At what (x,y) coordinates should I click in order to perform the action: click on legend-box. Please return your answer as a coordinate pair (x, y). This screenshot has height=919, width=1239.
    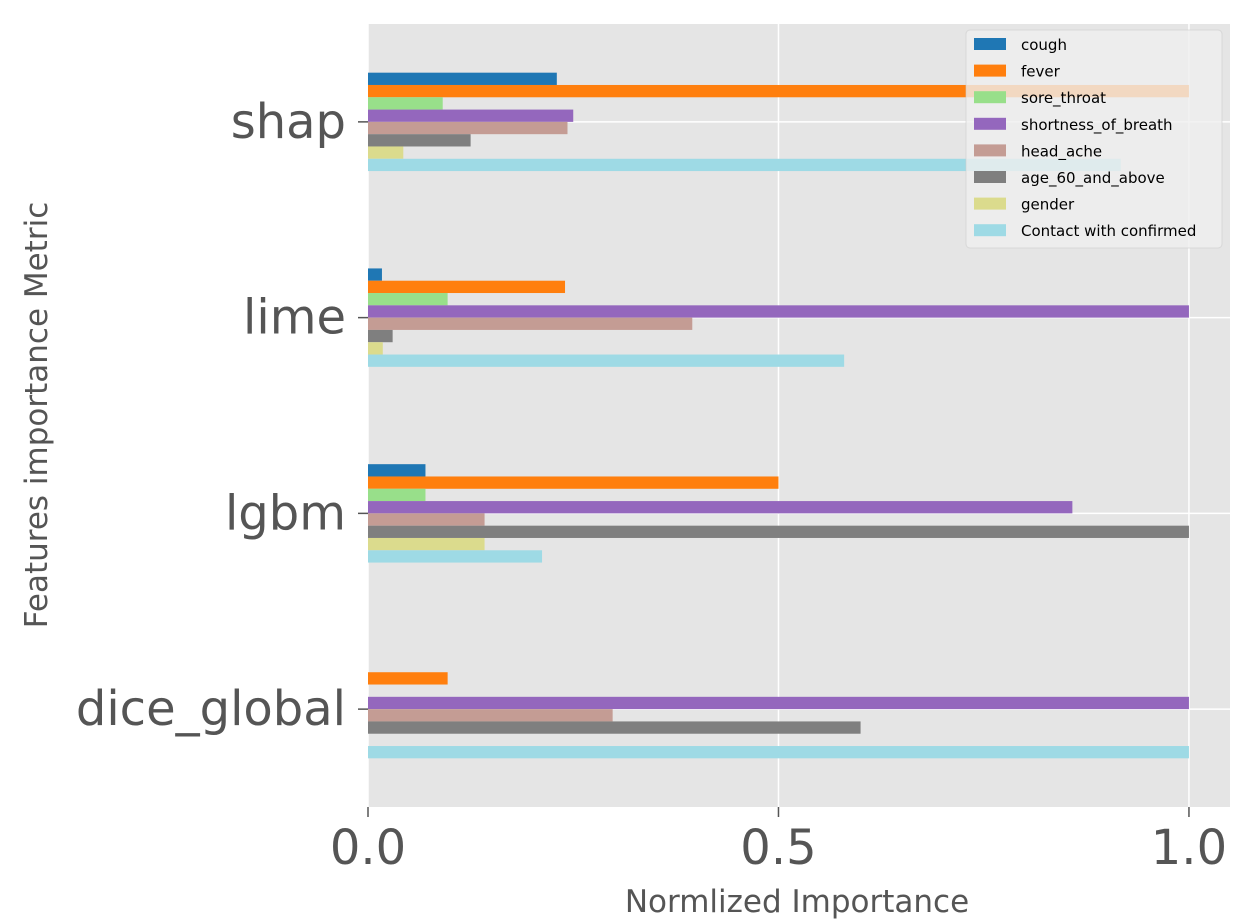
    Looking at the image, I should click on (1094, 139).